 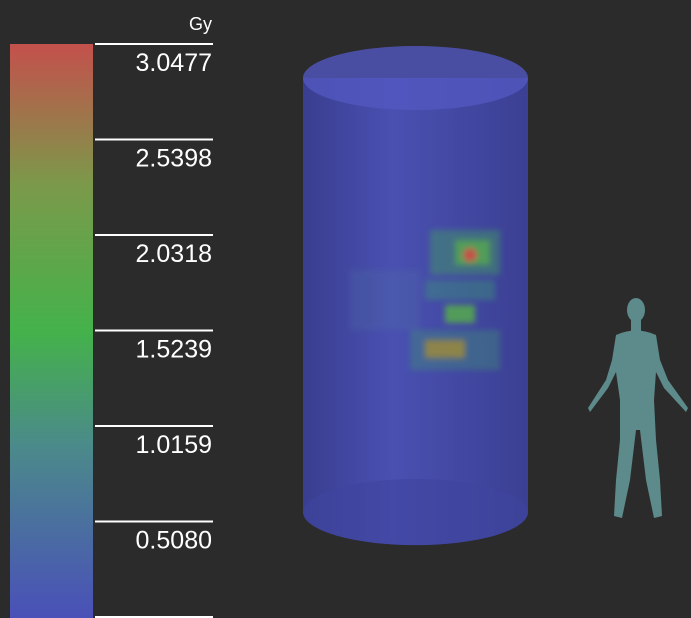 What do you see at coordinates (51, 331) in the screenshot?
I see `colorbar` at bounding box center [51, 331].